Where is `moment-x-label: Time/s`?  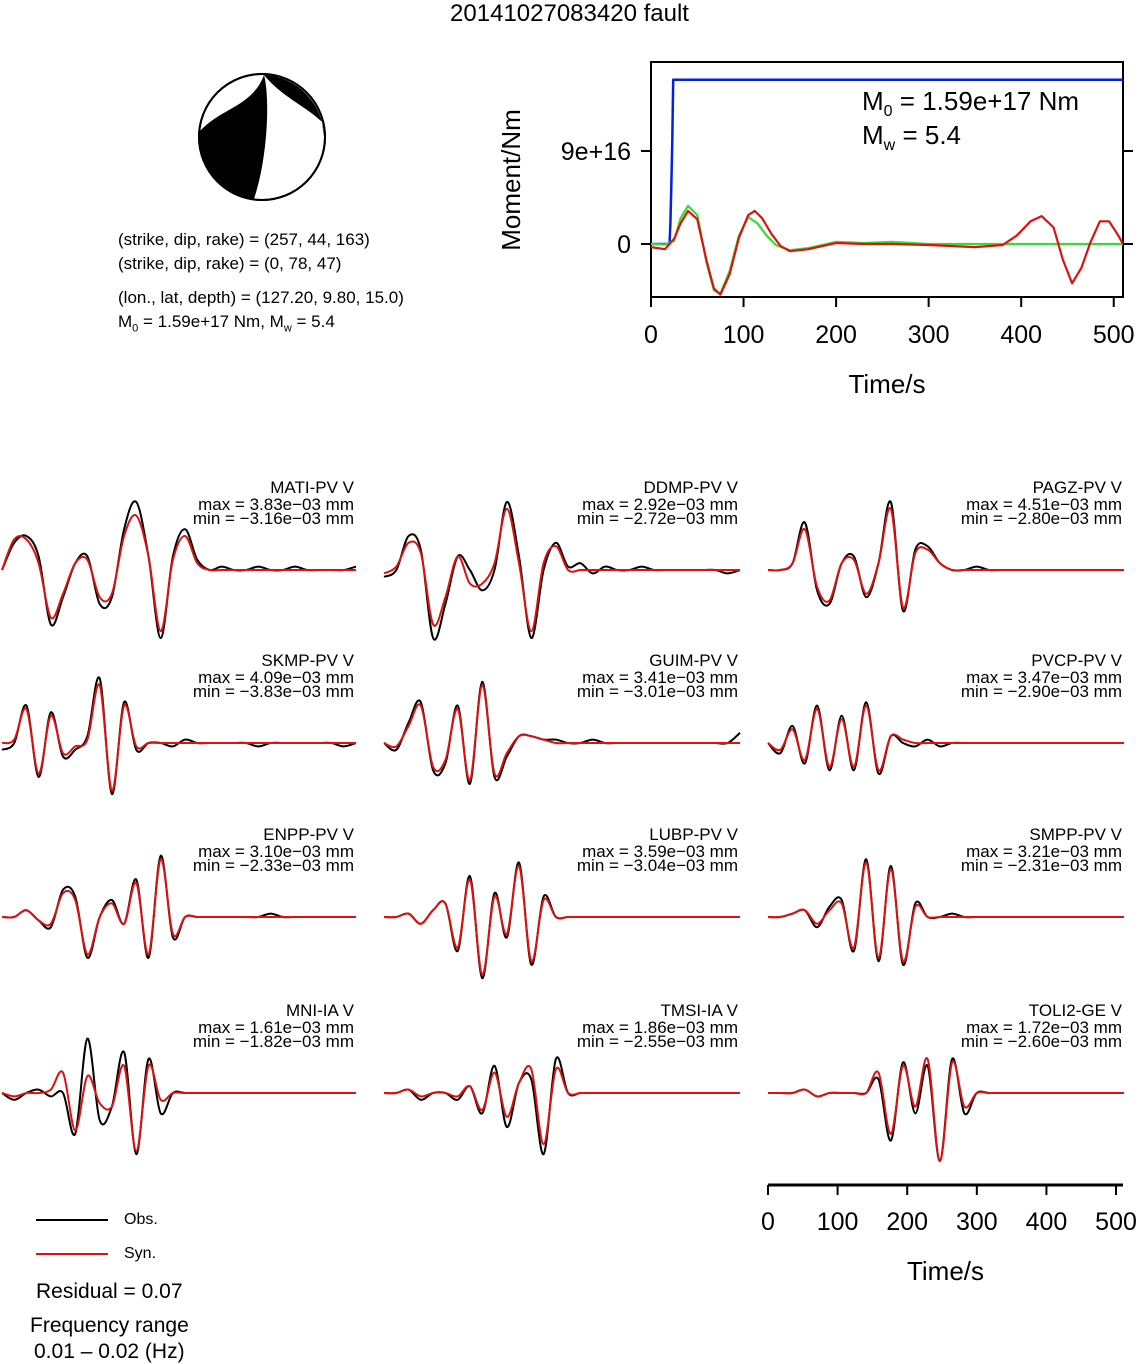 moment-x-label: Time/s is located at coordinates (886, 384).